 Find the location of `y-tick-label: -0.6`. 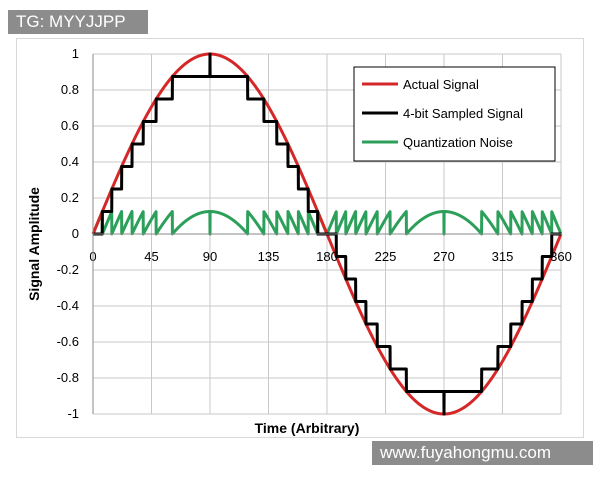

y-tick-label: -0.6 is located at coordinates (68, 341).